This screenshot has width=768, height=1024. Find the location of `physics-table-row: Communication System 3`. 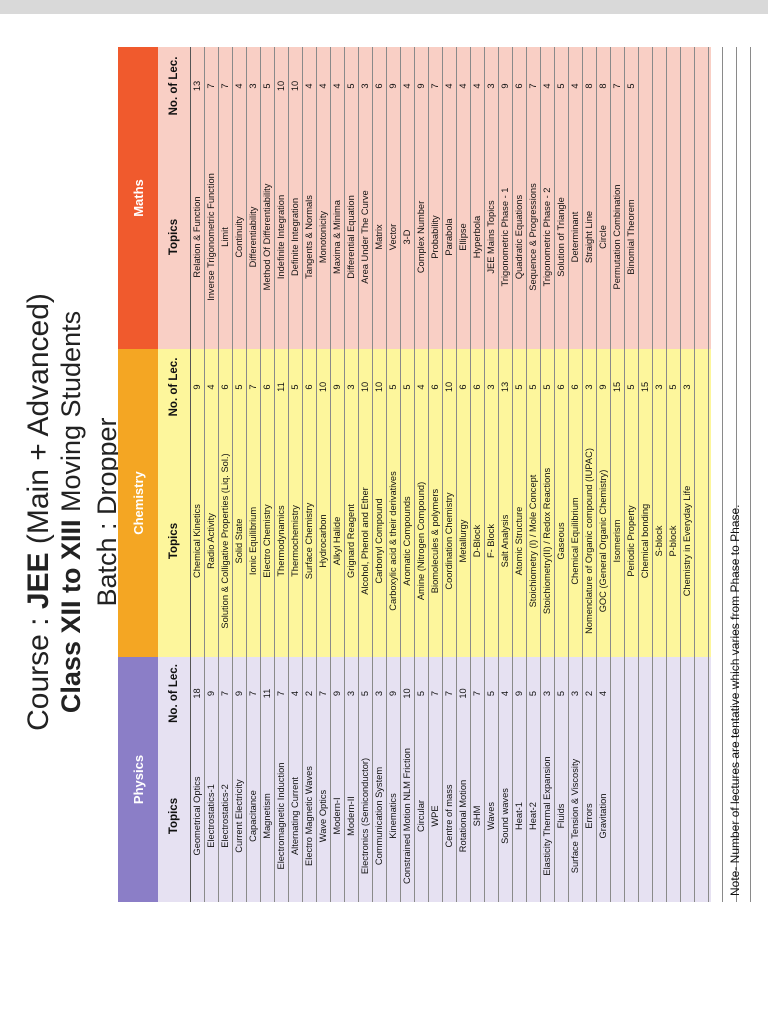

physics-table-row: Communication System 3 is located at coordinates (380, 779).